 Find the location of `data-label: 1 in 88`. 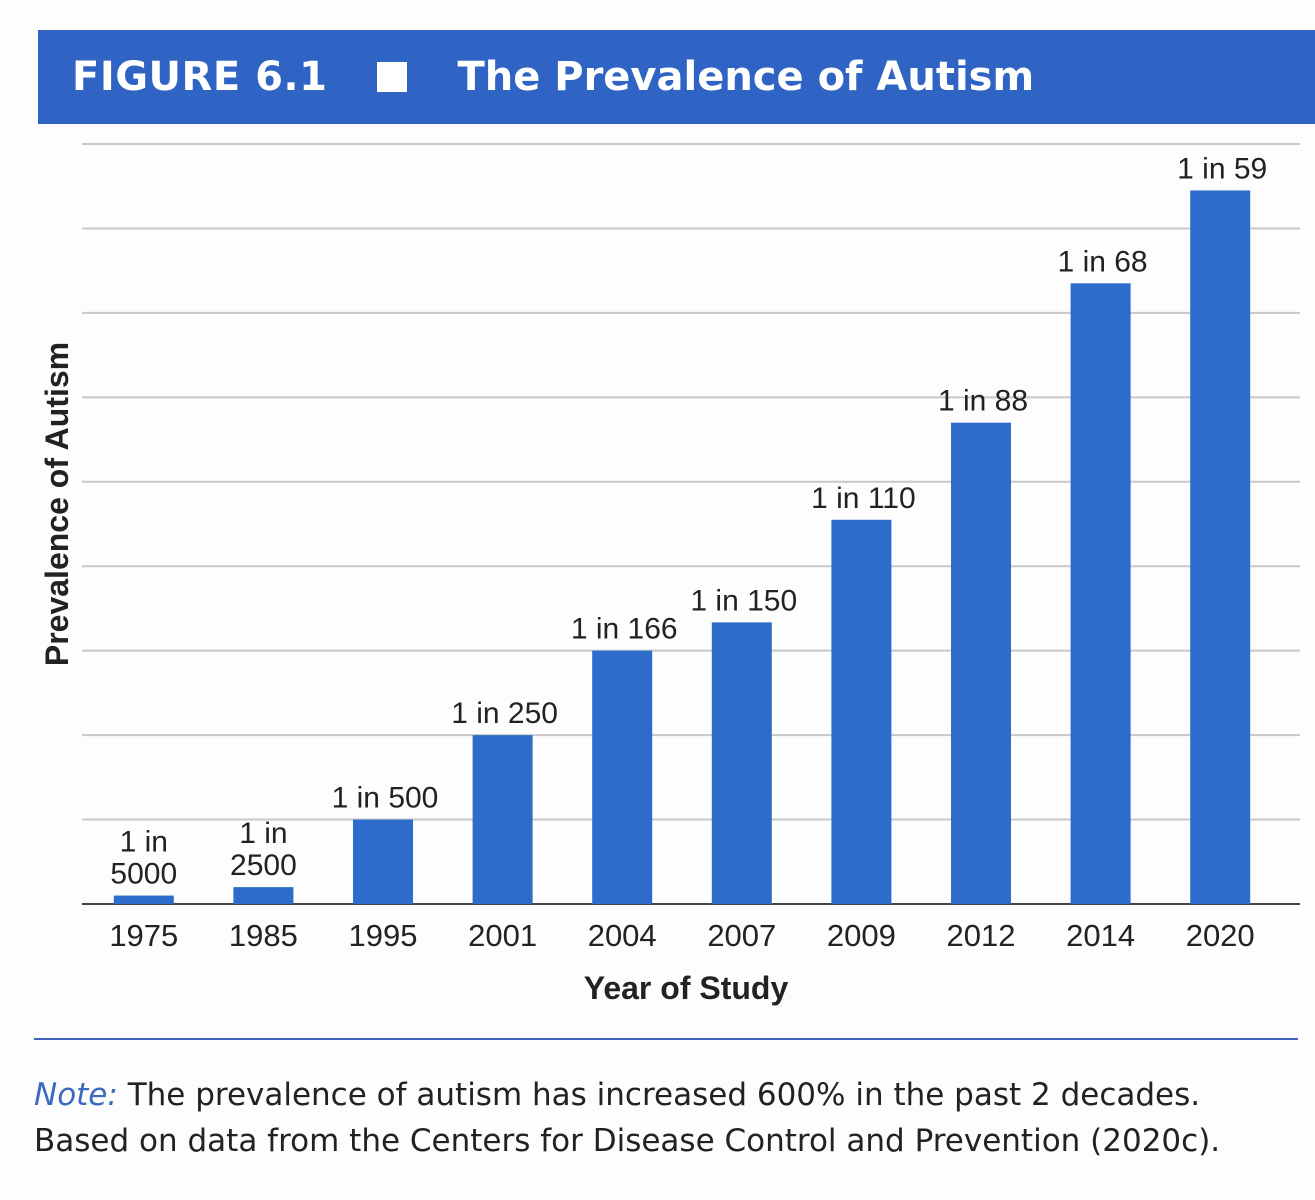

data-label: 1 in 88 is located at coordinates (983, 401).